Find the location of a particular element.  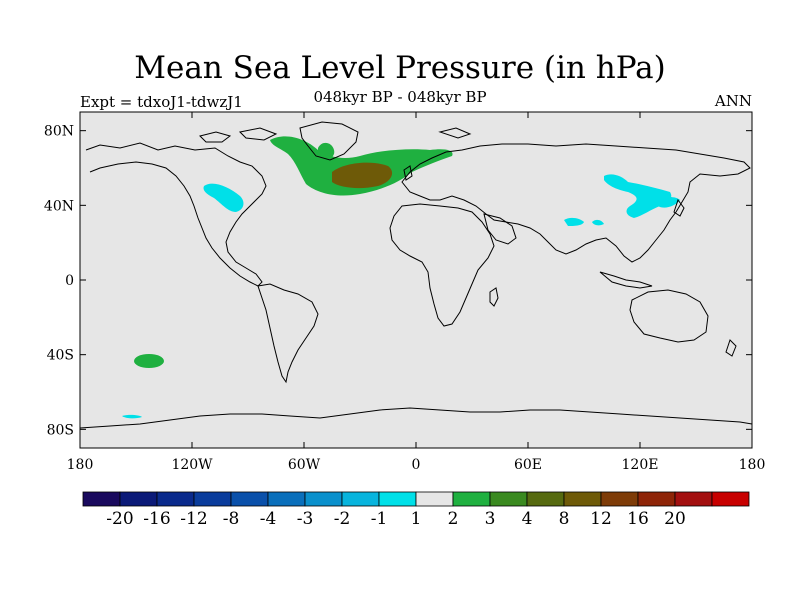

colorbar-label: -2 is located at coordinates (342, 519).